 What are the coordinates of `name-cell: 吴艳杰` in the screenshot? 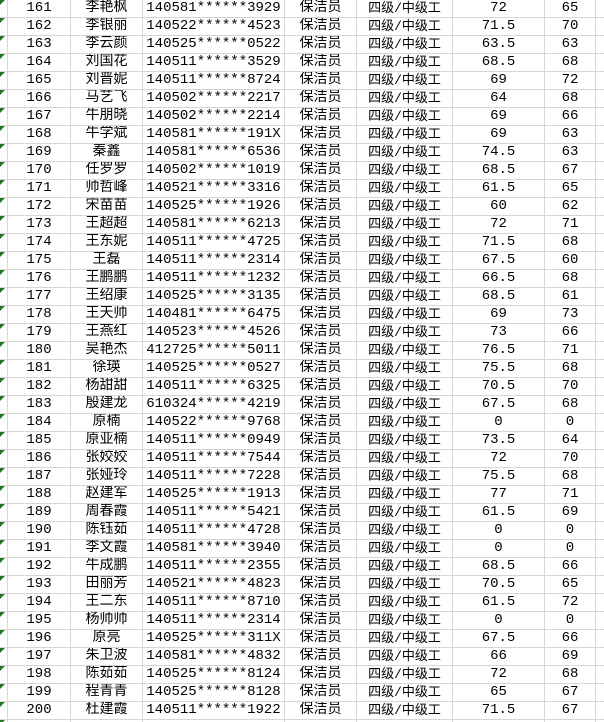 It's located at (107, 351).